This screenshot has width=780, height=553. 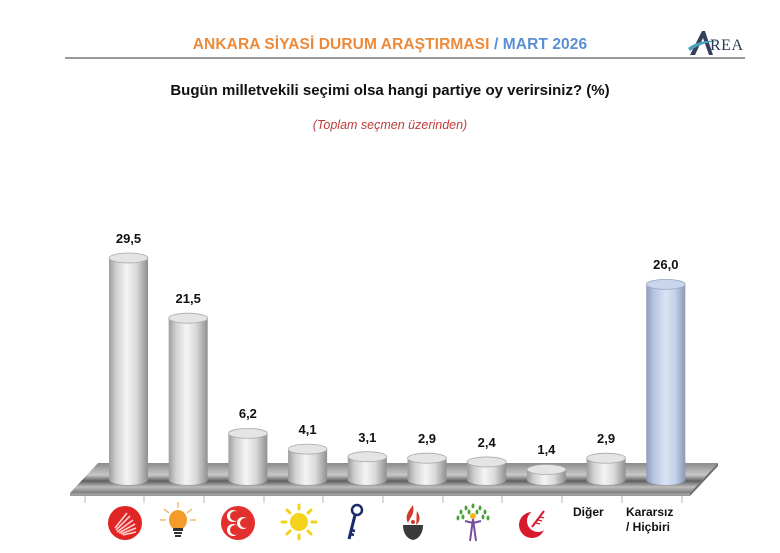 I want to click on category-label-kararsiz: Kararsız / Hiçbiri, so click(x=661, y=520).